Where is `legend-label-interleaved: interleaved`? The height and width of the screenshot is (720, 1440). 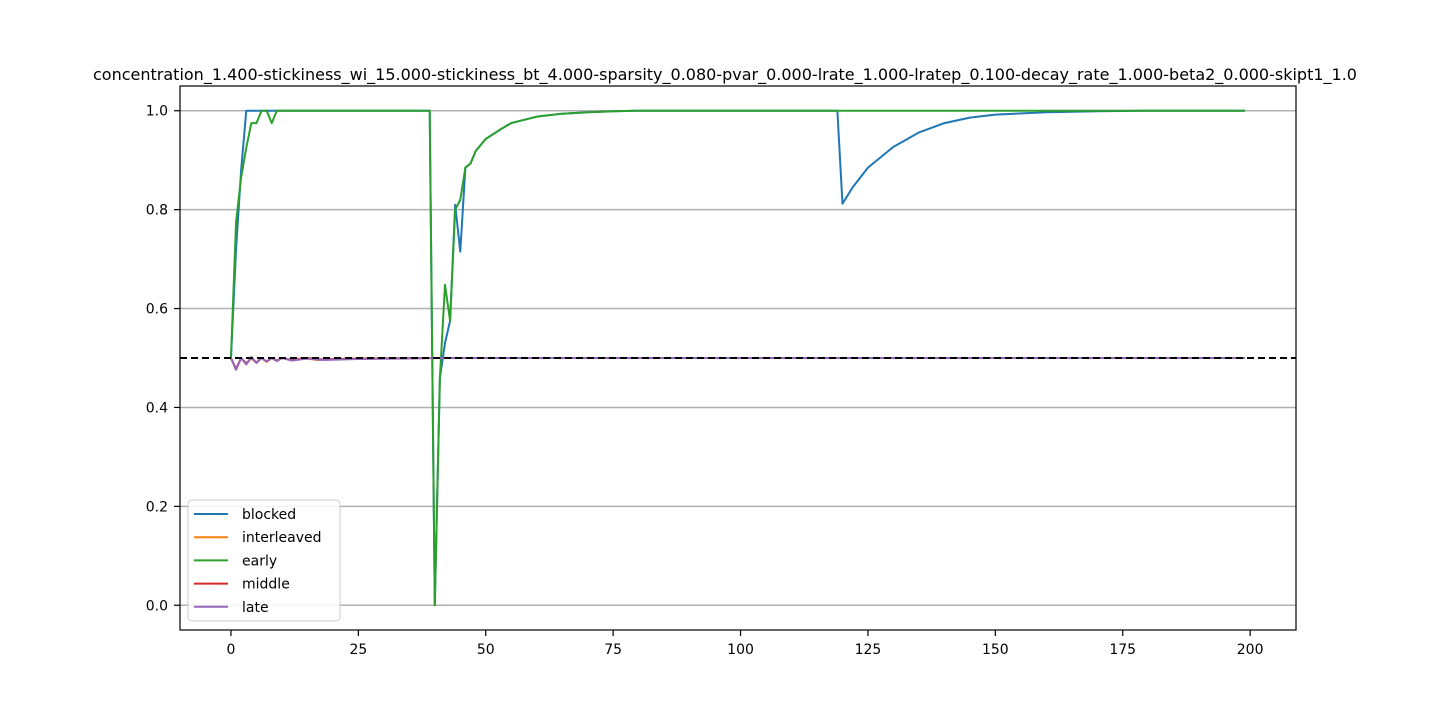 legend-label-interleaved: interleaved is located at coordinates (282, 538).